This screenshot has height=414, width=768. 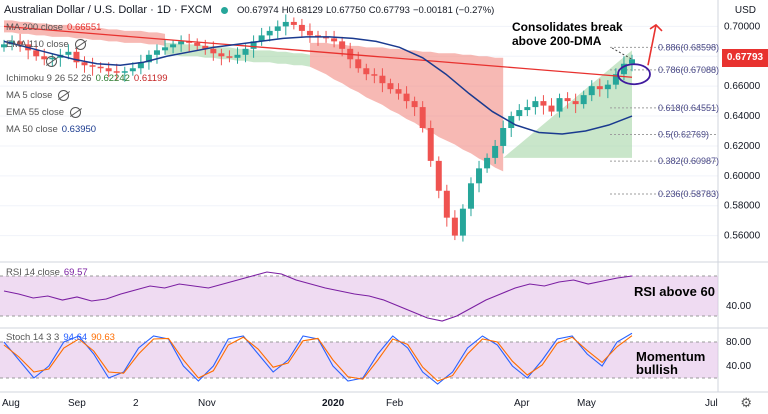 I want to click on ohlc-change: −0.00181 (−0.27%), so click(x=453, y=10).